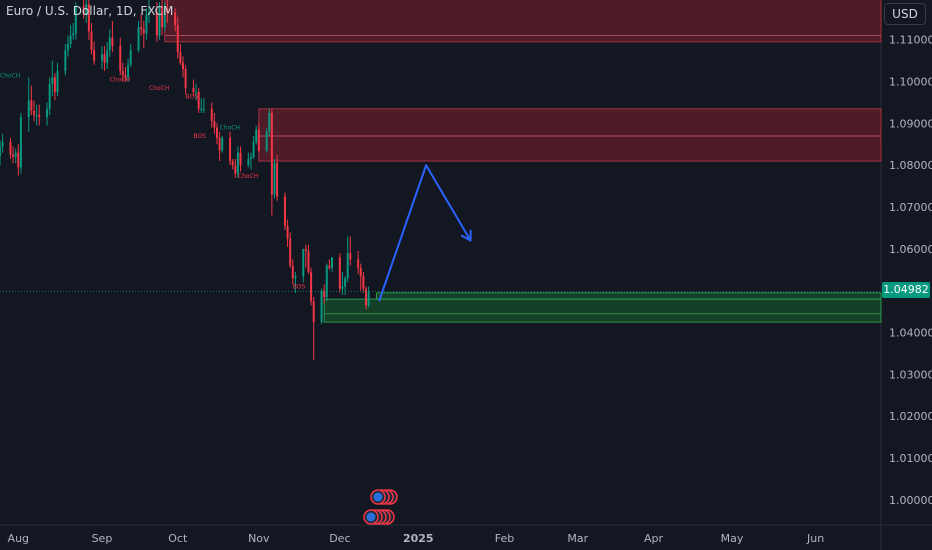  What do you see at coordinates (906, 290) in the screenshot?
I see `last-price-label: 1.04982` at bounding box center [906, 290].